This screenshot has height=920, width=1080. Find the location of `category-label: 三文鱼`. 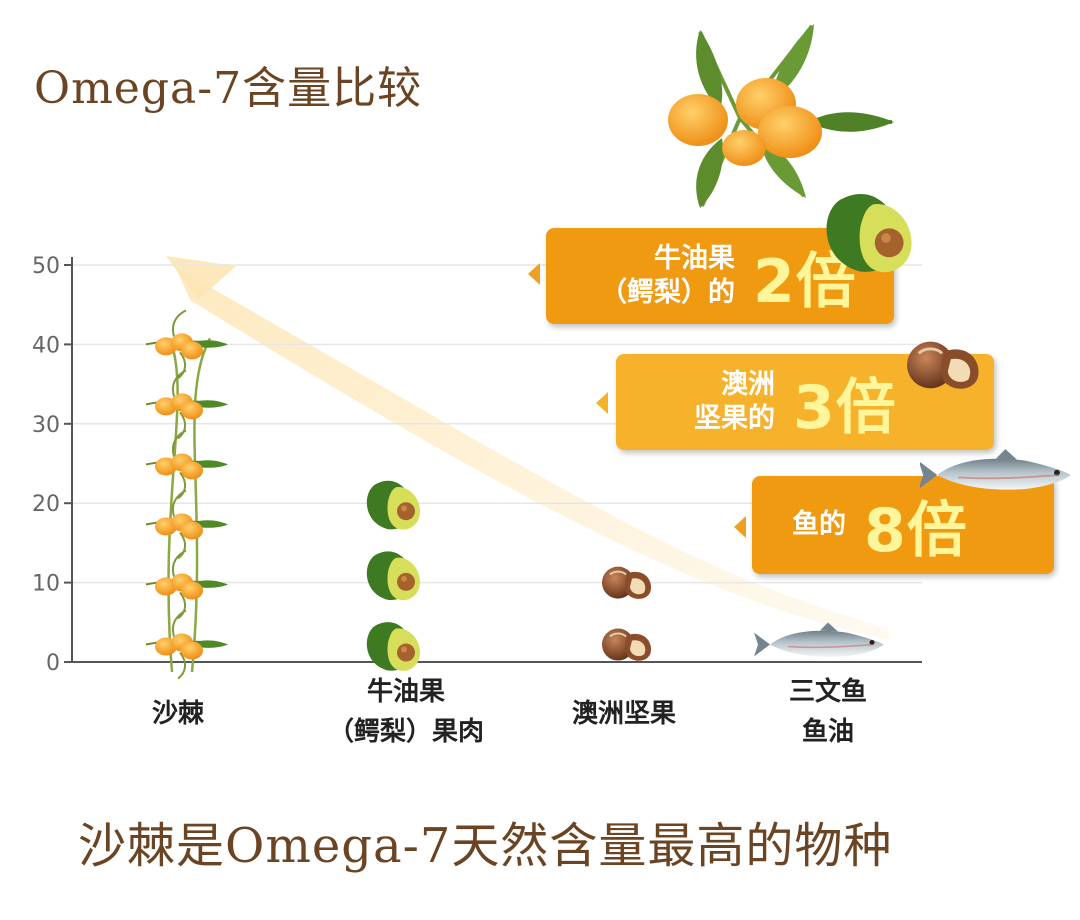

category-label: 三文鱼 is located at coordinates (828, 691).